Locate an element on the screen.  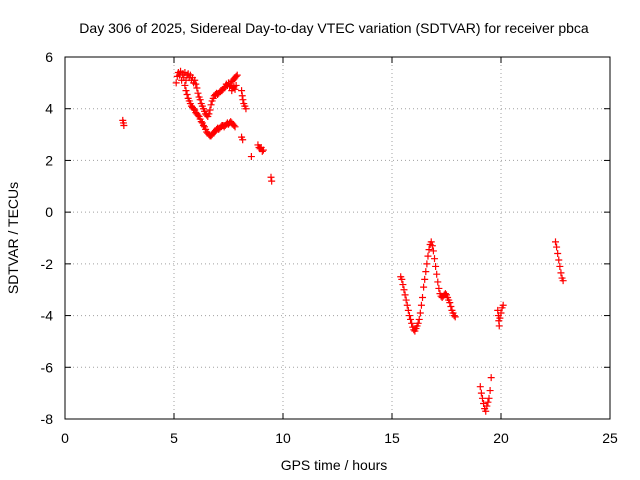
x-axis-label: GPS time / hours is located at coordinates (334, 465).